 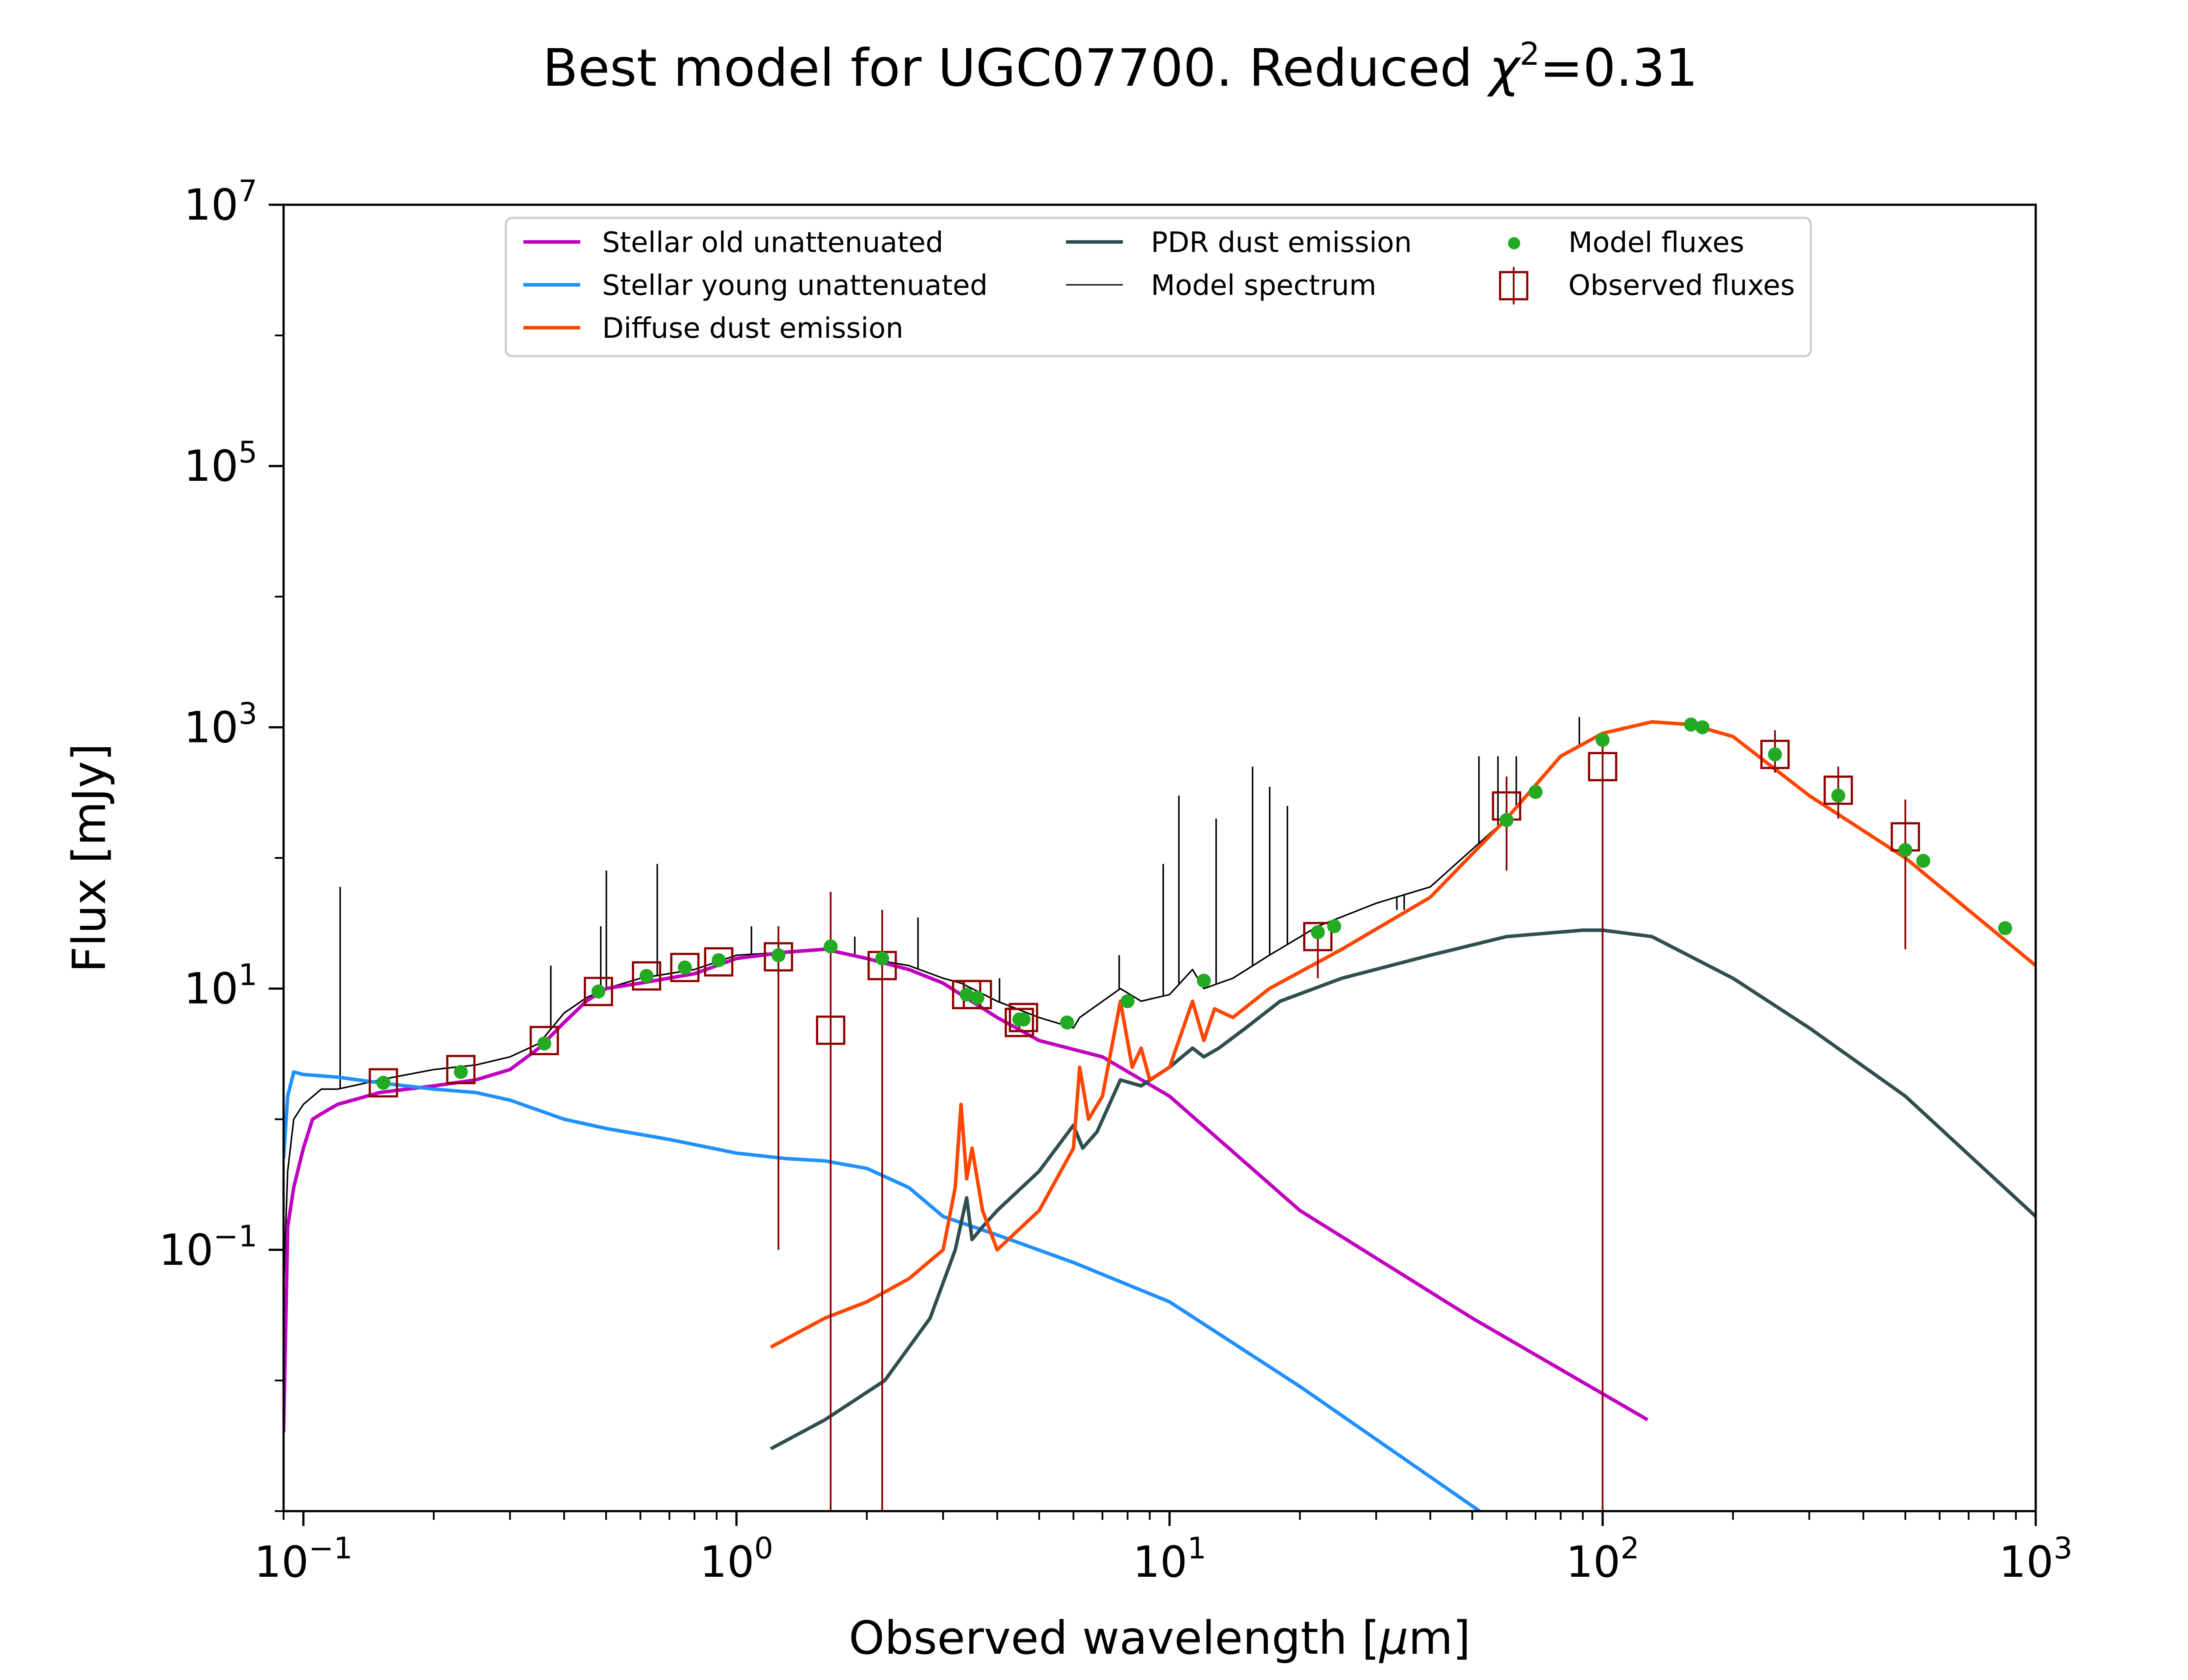 What do you see at coordinates (1281, 243) in the screenshot?
I see `legend-label-pdr-dust: PDR dust emission` at bounding box center [1281, 243].